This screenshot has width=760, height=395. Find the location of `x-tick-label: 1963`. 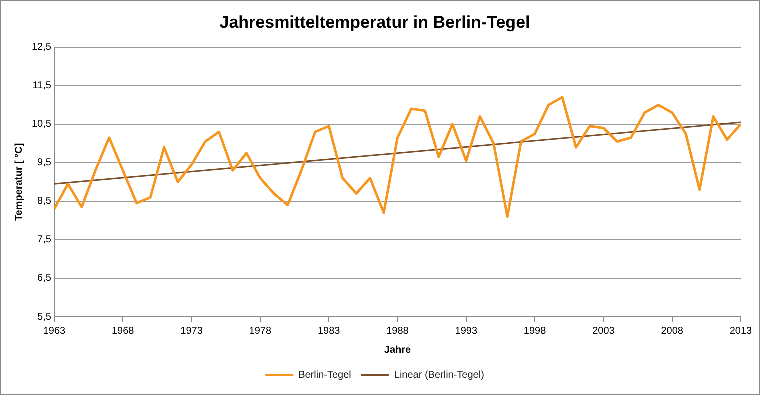

x-tick-label: 1963 is located at coordinates (54, 331).